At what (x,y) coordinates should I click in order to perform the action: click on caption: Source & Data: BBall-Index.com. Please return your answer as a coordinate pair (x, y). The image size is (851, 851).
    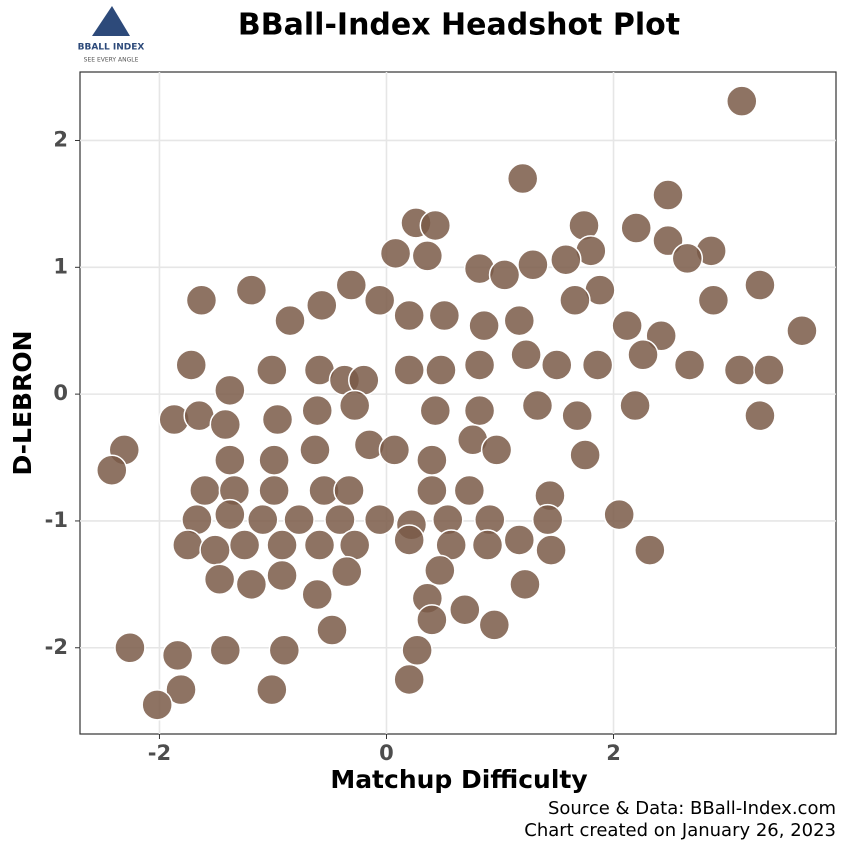
    Looking at the image, I should click on (692, 808).